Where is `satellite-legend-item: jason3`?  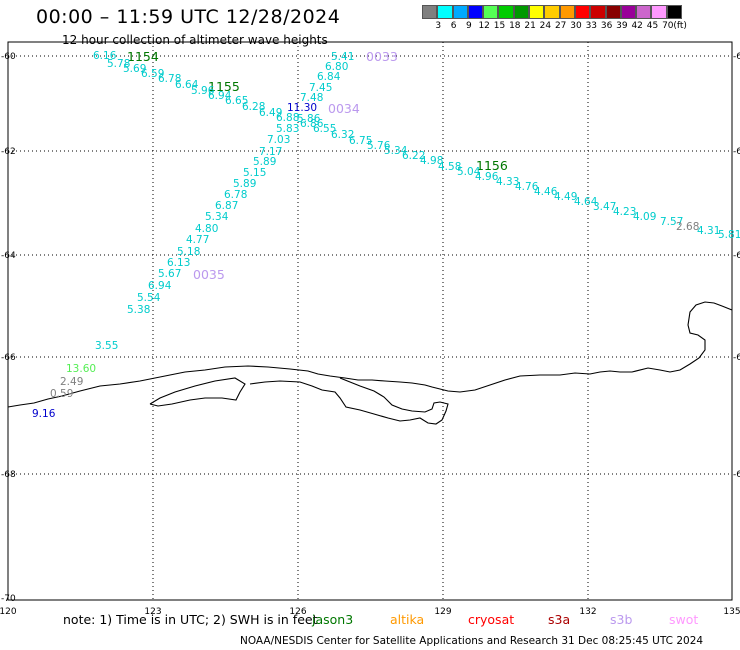
satellite-legend-item: jason3 is located at coordinates (333, 619).